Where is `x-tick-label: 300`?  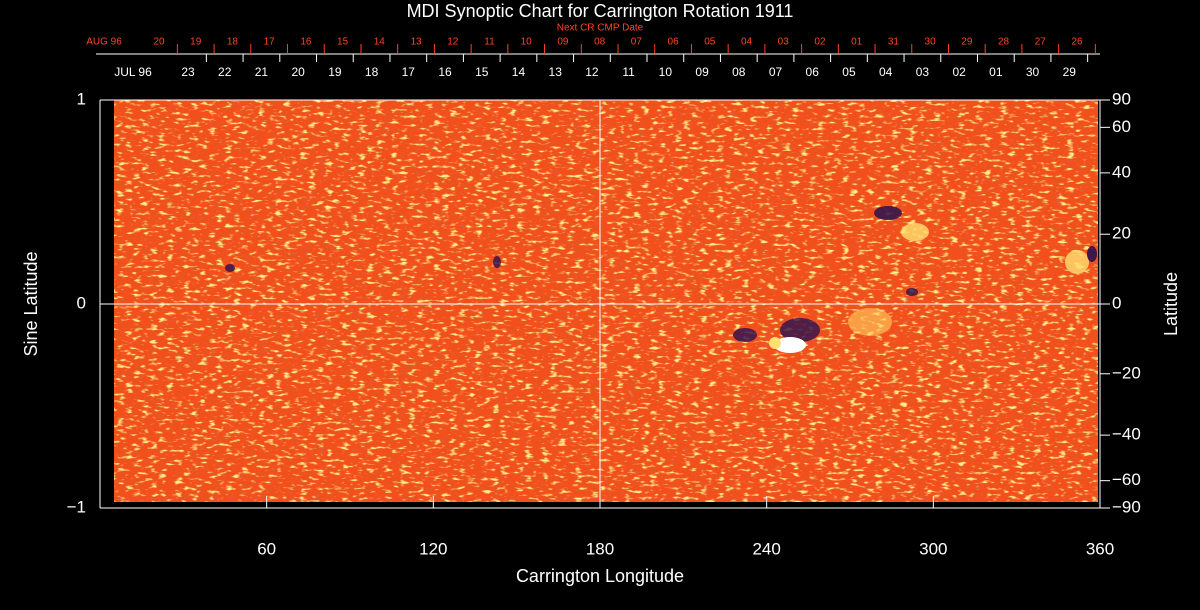 x-tick-label: 300 is located at coordinates (933, 548).